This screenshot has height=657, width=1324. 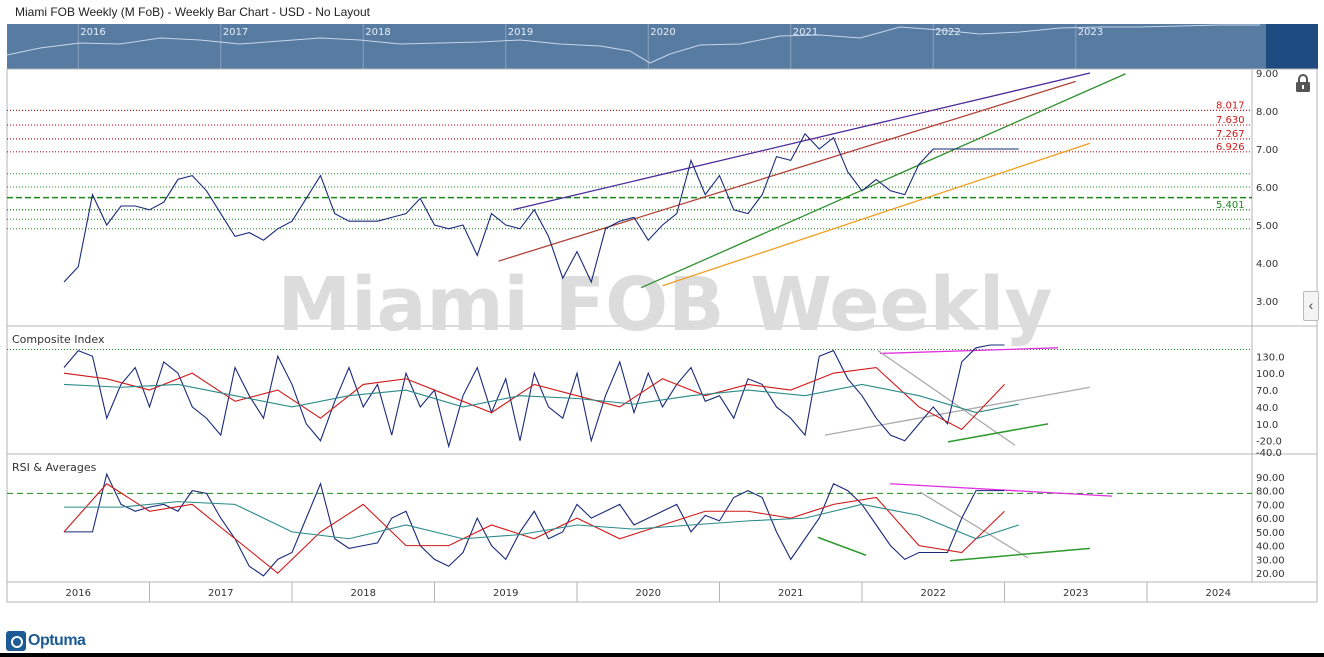 What do you see at coordinates (1267, 150) in the screenshot?
I see `price-tick-label: 7.00` at bounding box center [1267, 150].